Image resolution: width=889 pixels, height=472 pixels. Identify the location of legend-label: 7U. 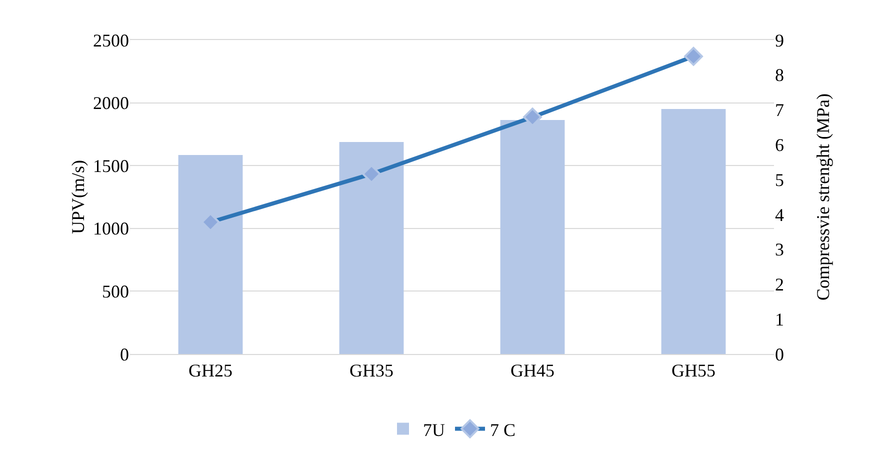
(434, 430).